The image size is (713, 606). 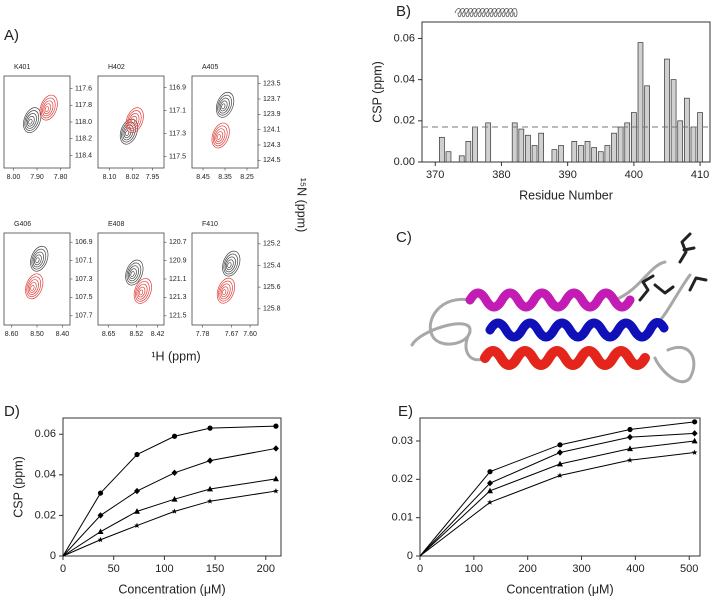 What do you see at coordinates (178, 316) in the screenshot?
I see `y-tick-label: 121.5` at bounding box center [178, 316].